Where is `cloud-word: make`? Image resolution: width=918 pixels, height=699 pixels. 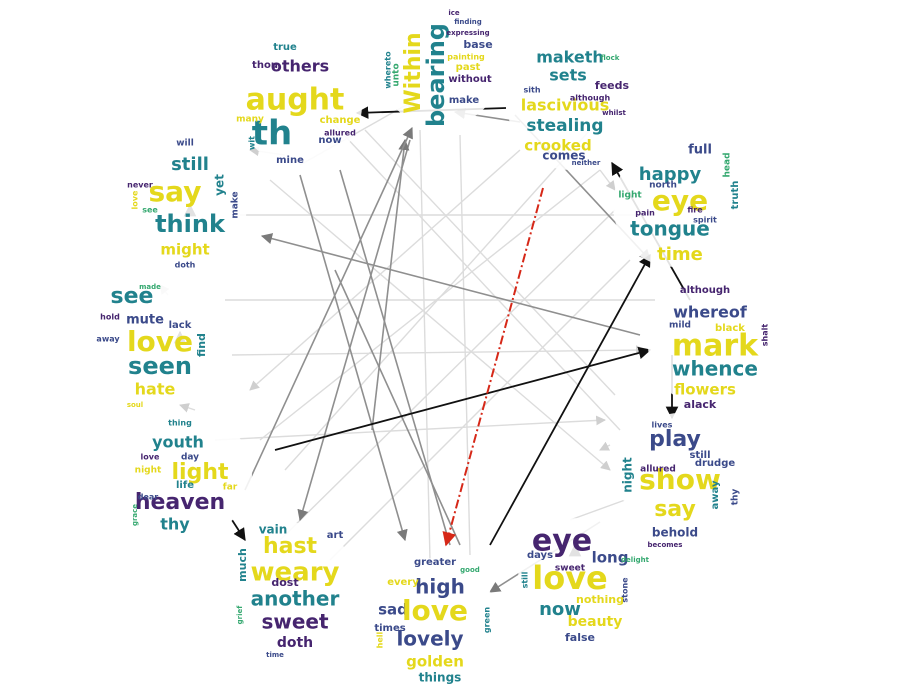 cloud-word: make is located at coordinates (464, 100).